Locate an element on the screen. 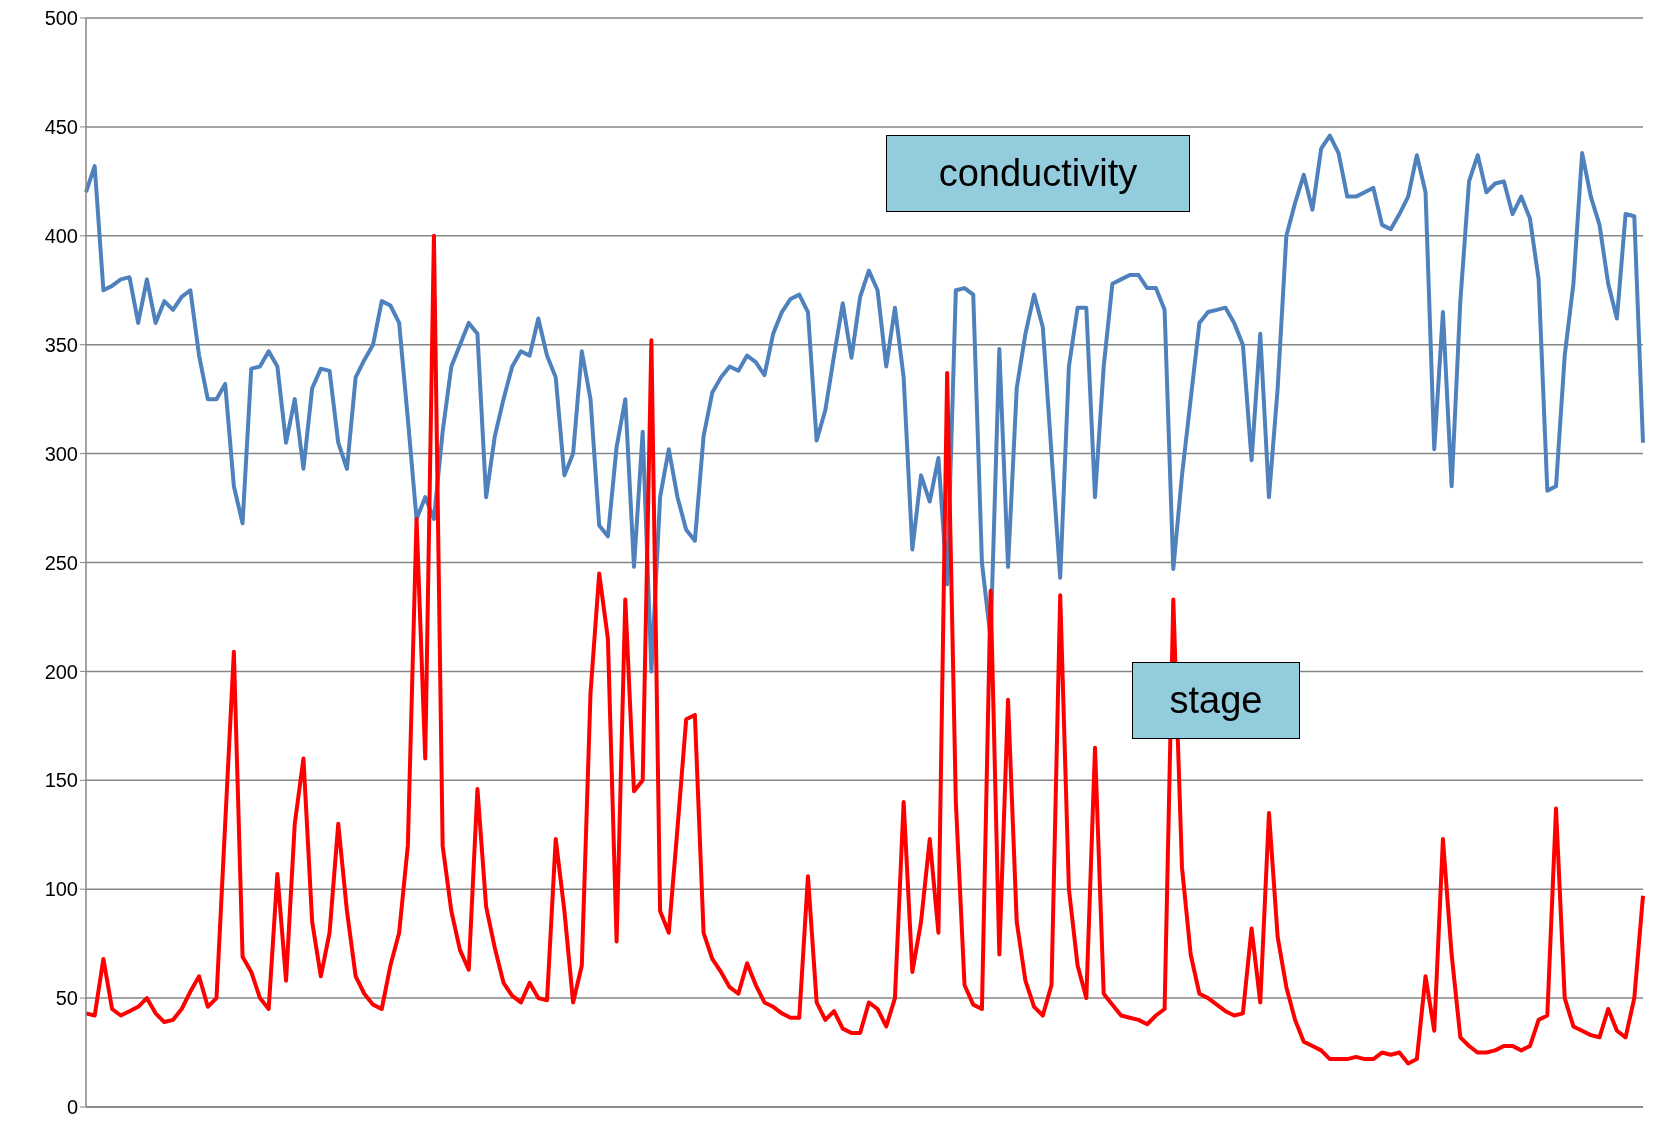 Image resolution: width=1653 pixels, height=1125 pixels. y-tick-label: 100 is located at coordinates (61, 889).